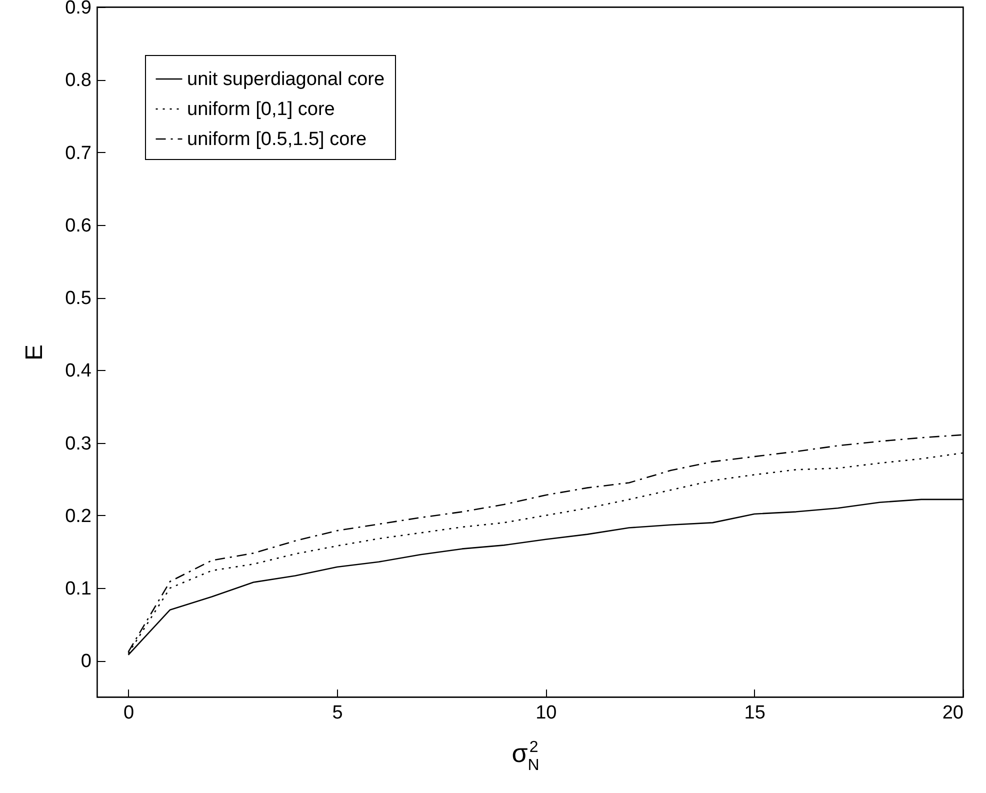 Image resolution: width=986 pixels, height=793 pixels. Describe the element at coordinates (78, 153) in the screenshot. I see `y-tick-label: 0.7` at that location.